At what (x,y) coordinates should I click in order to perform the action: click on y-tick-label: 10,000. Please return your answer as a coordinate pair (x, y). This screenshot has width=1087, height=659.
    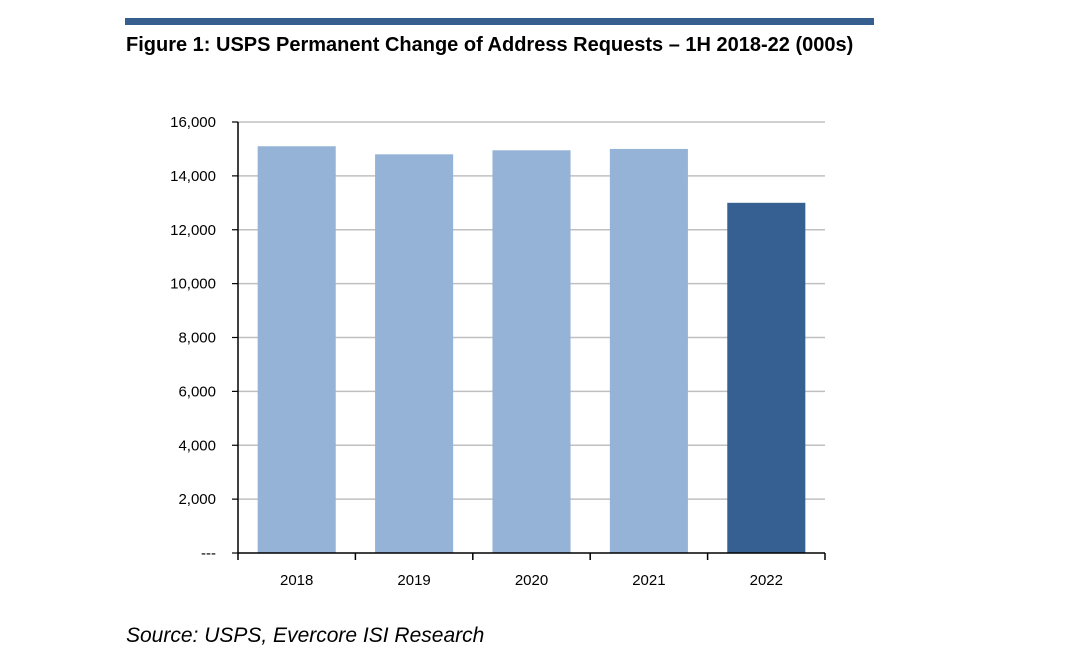
    Looking at the image, I should click on (193, 284).